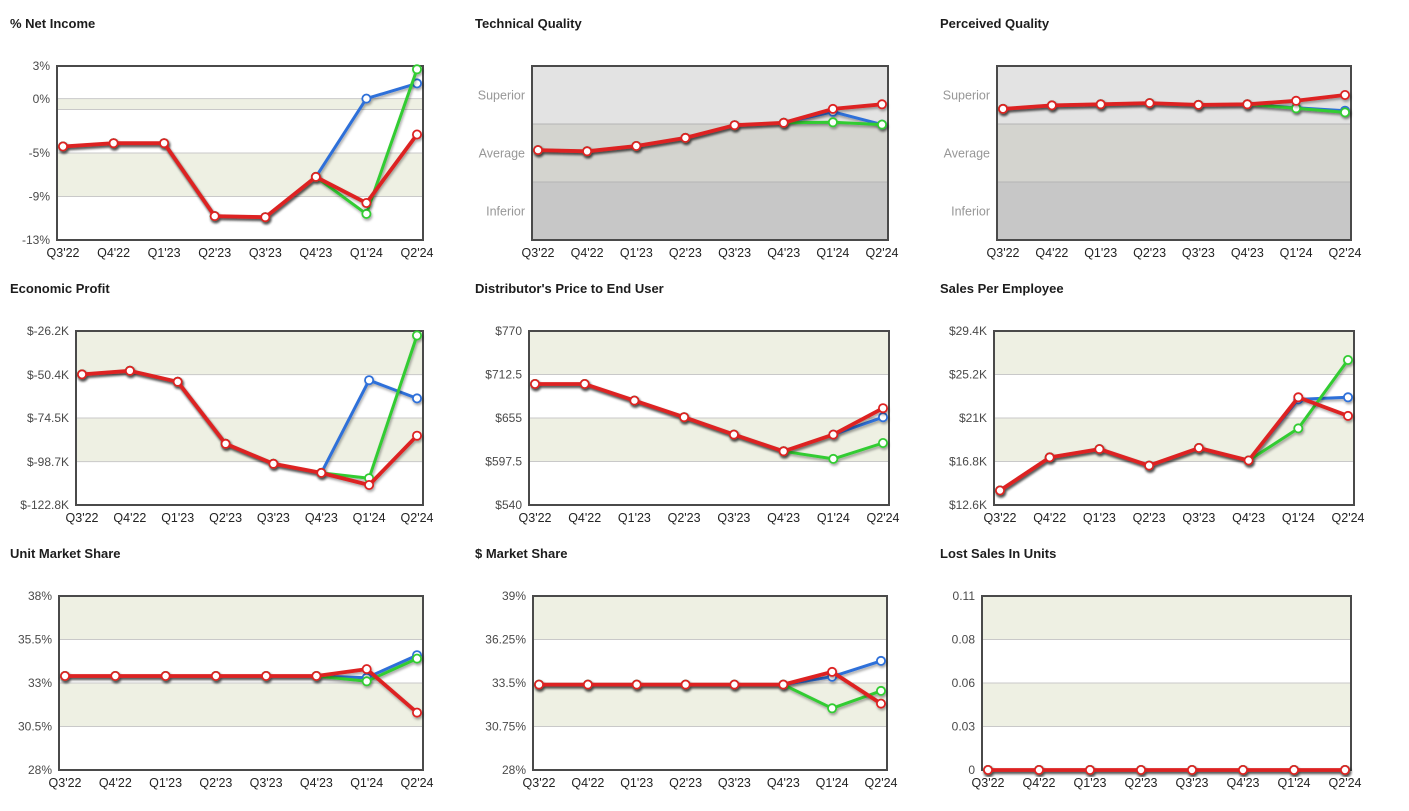 This screenshot has width=1409, height=811. What do you see at coordinates (971, 770) in the screenshot?
I see `y-tick-label: 0` at bounding box center [971, 770].